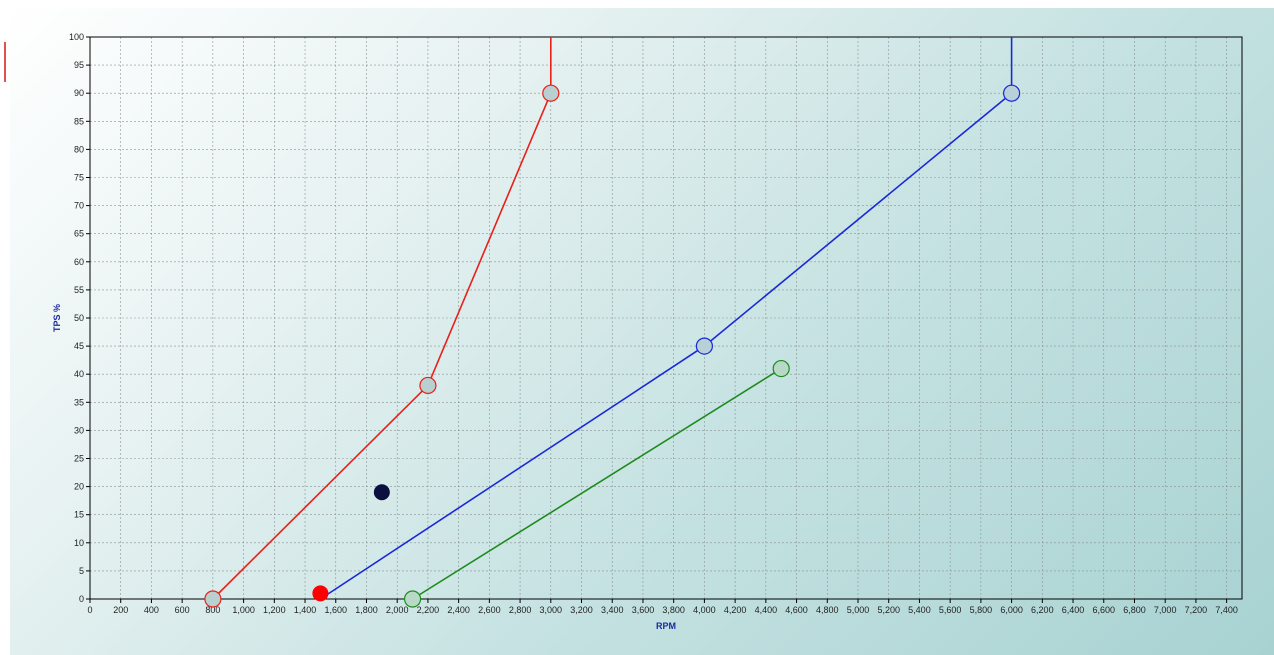  Describe the element at coordinates (1103, 610) in the screenshot. I see `x-tick-label: 6,600` at that location.